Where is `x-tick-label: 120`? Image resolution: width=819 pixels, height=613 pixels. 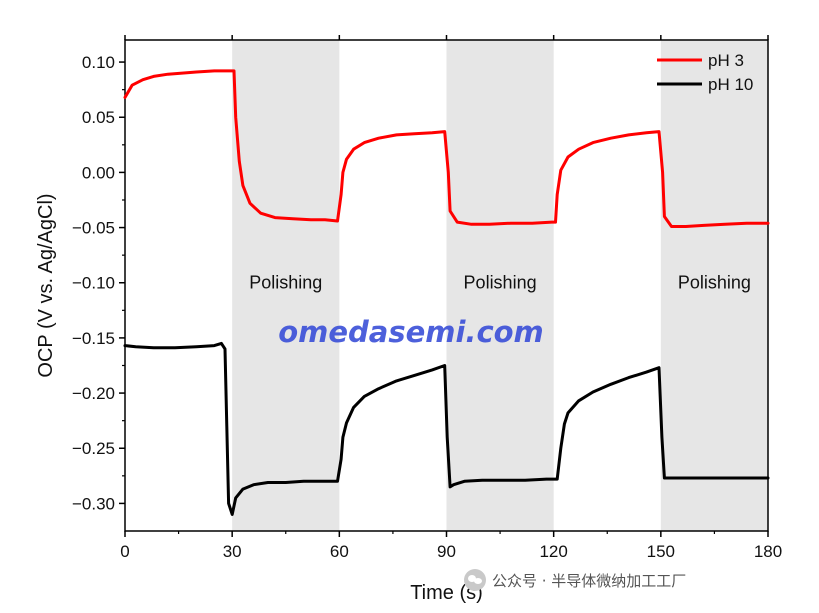 x-tick-label: 120 is located at coordinates (553, 551).